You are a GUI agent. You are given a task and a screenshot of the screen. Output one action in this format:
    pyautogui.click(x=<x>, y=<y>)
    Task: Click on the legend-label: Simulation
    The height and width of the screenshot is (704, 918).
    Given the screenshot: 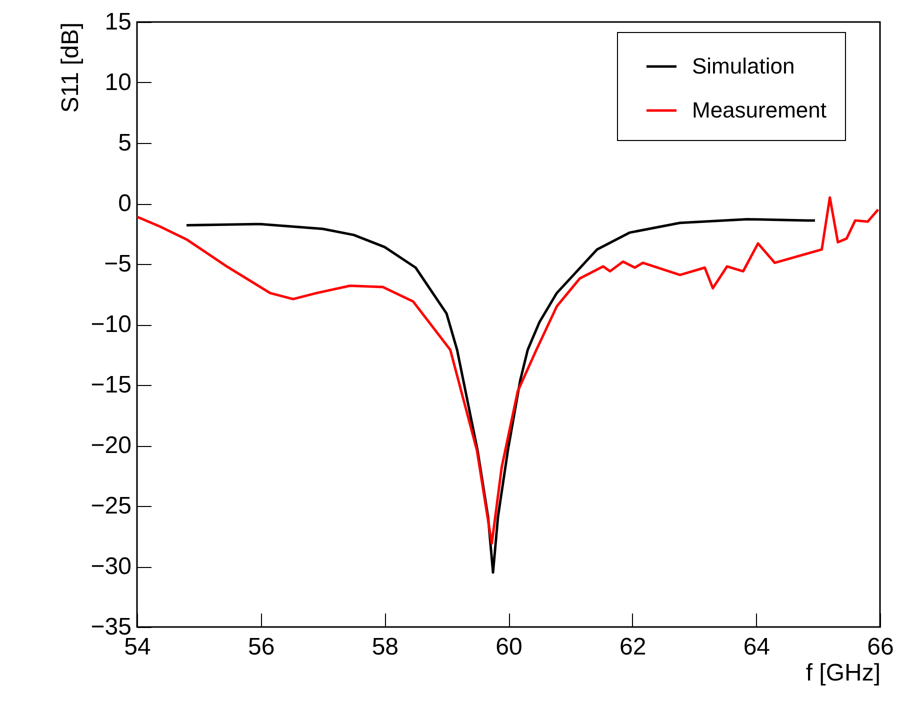 What is the action you would take?
    pyautogui.click(x=743, y=66)
    